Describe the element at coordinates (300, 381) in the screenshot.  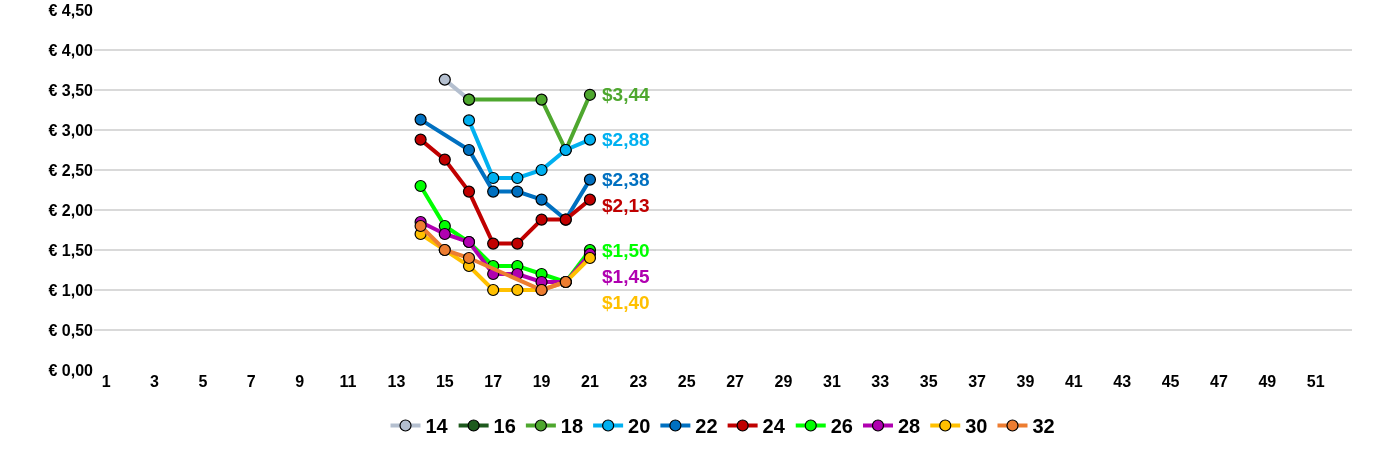
I see `x-tick-label: 9` at that location.